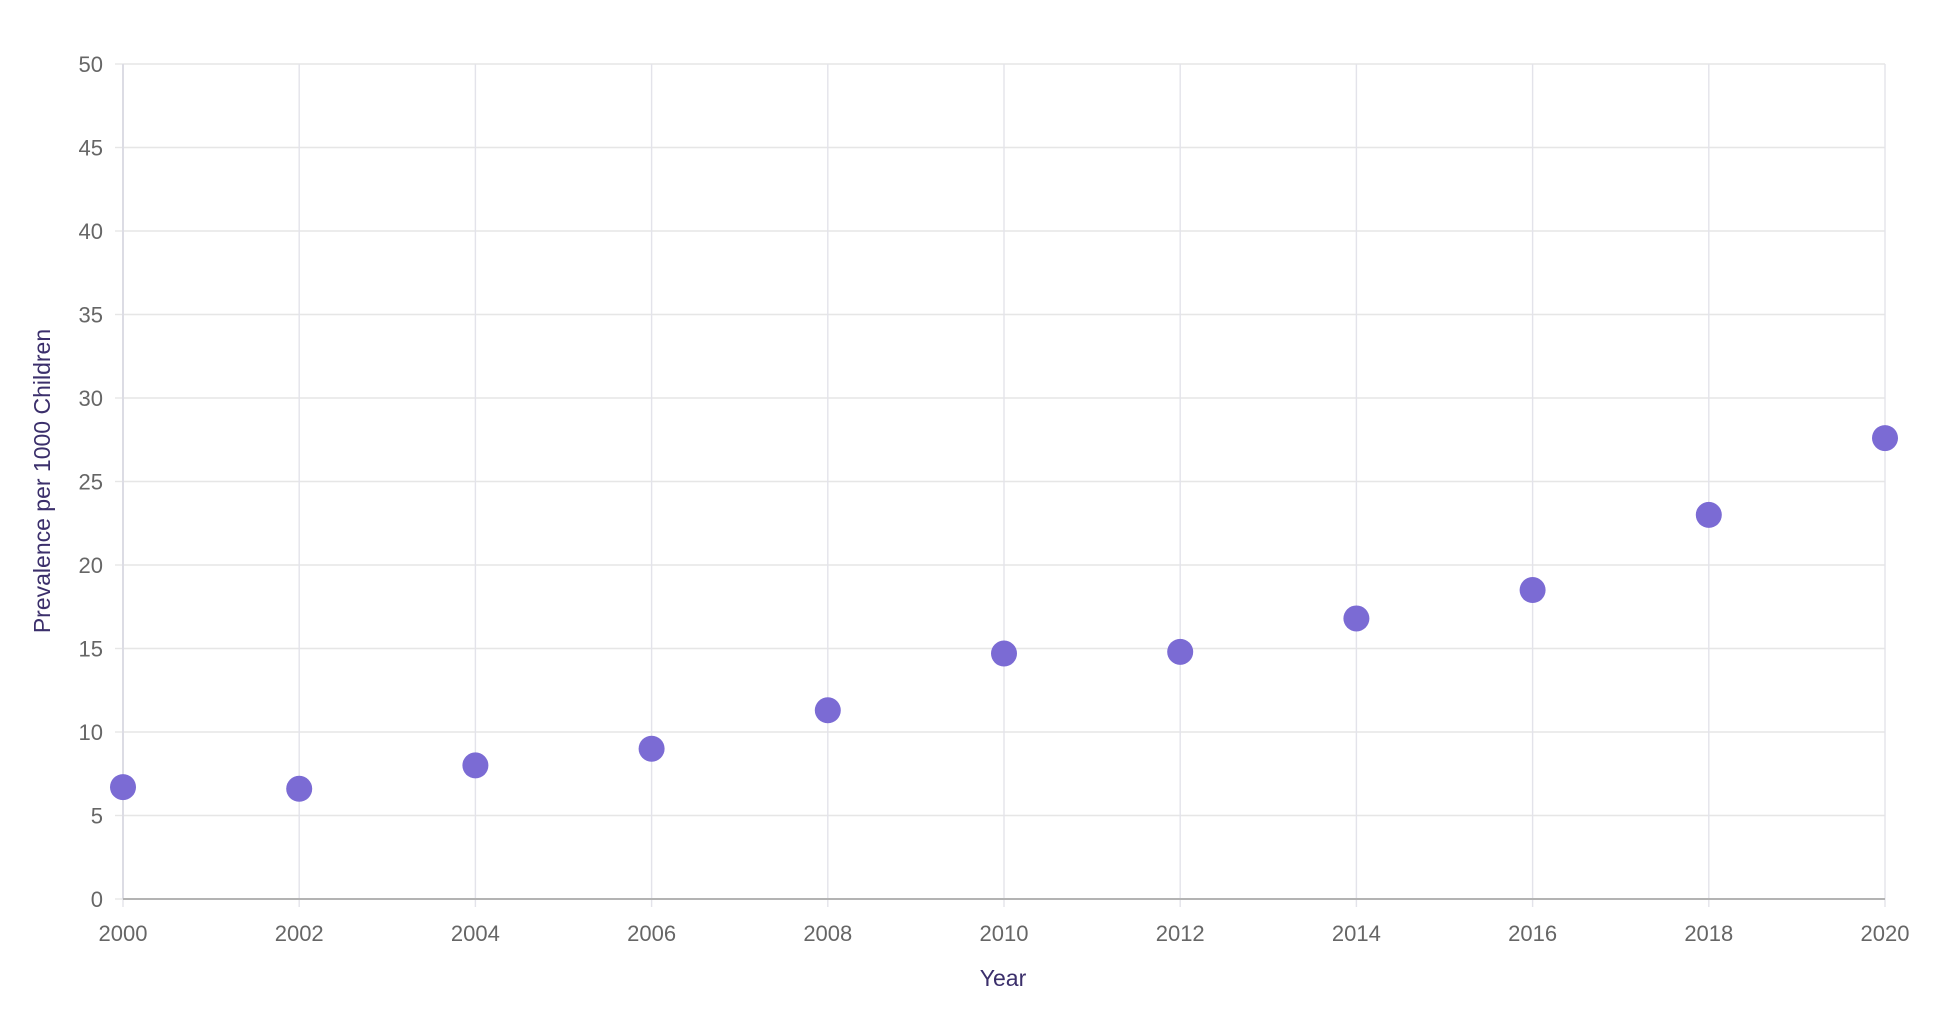  I want to click on x-tick-label: 2020, so click(1885, 933).